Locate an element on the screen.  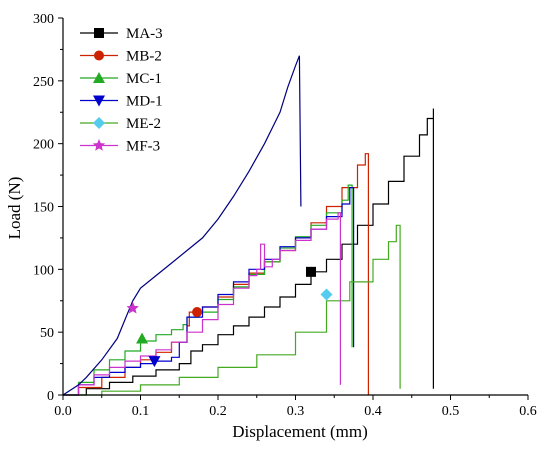
legend-label-md-1: MD-1 is located at coordinates (144, 102).